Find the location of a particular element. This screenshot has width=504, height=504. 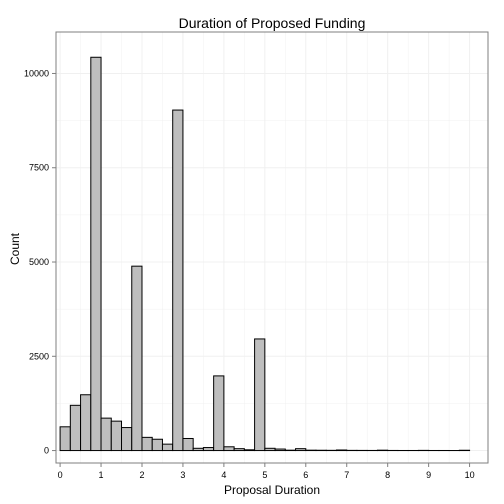

chart-title: Duration of Proposed Funding is located at coordinates (272, 23).